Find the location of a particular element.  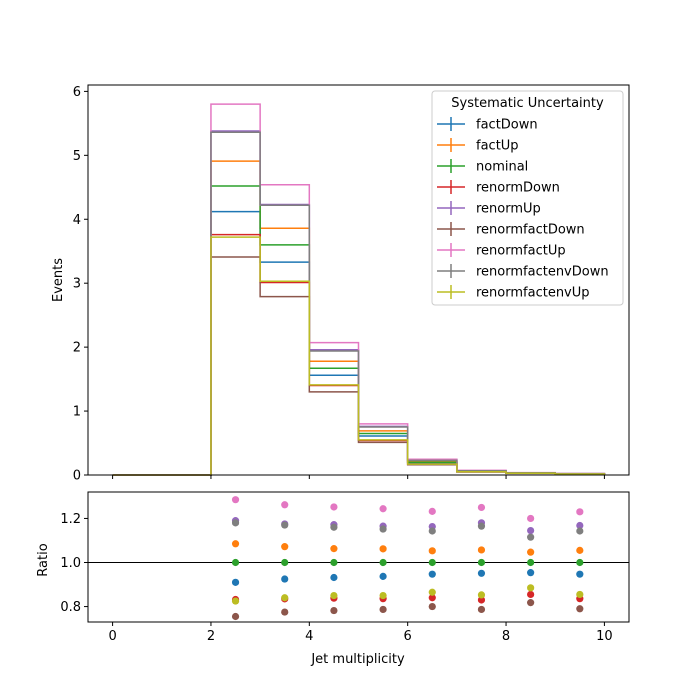

x-tick-label: 0 is located at coordinates (112, 636).